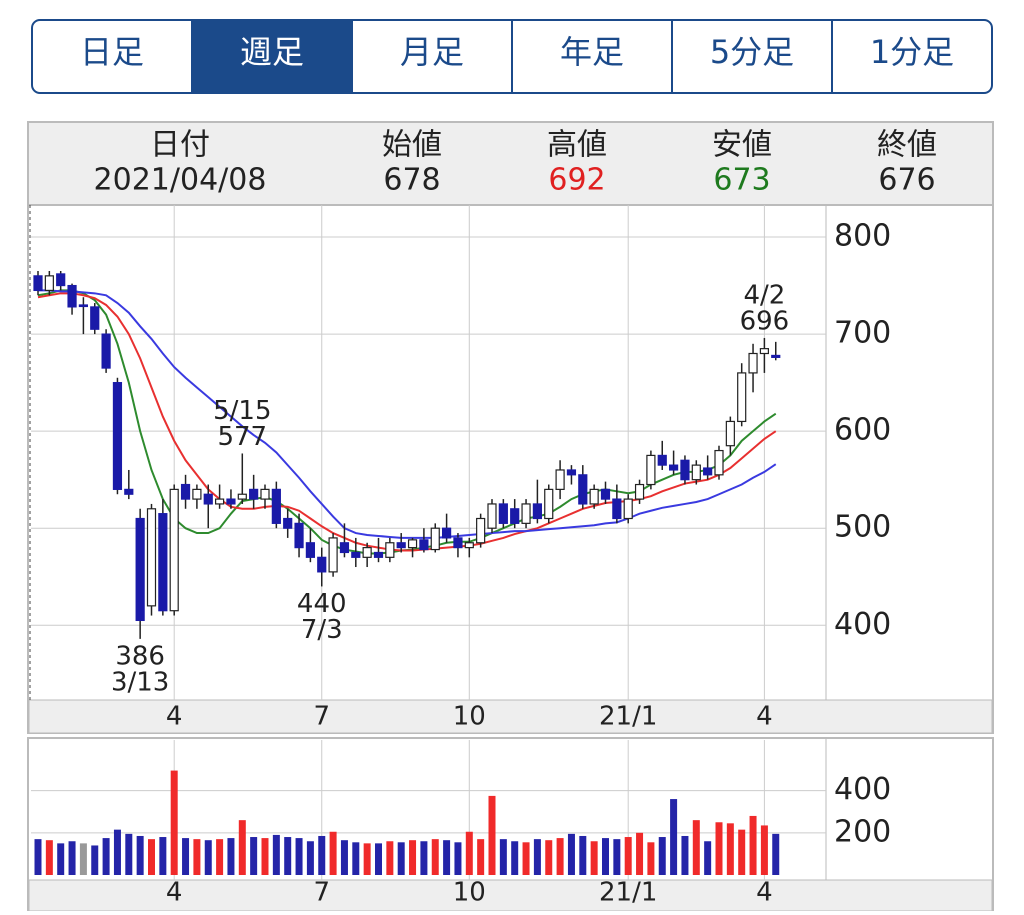 The width and height of the screenshot is (1024, 915). Describe the element at coordinates (765, 321) in the screenshot. I see `annotation-value: 696` at that location.